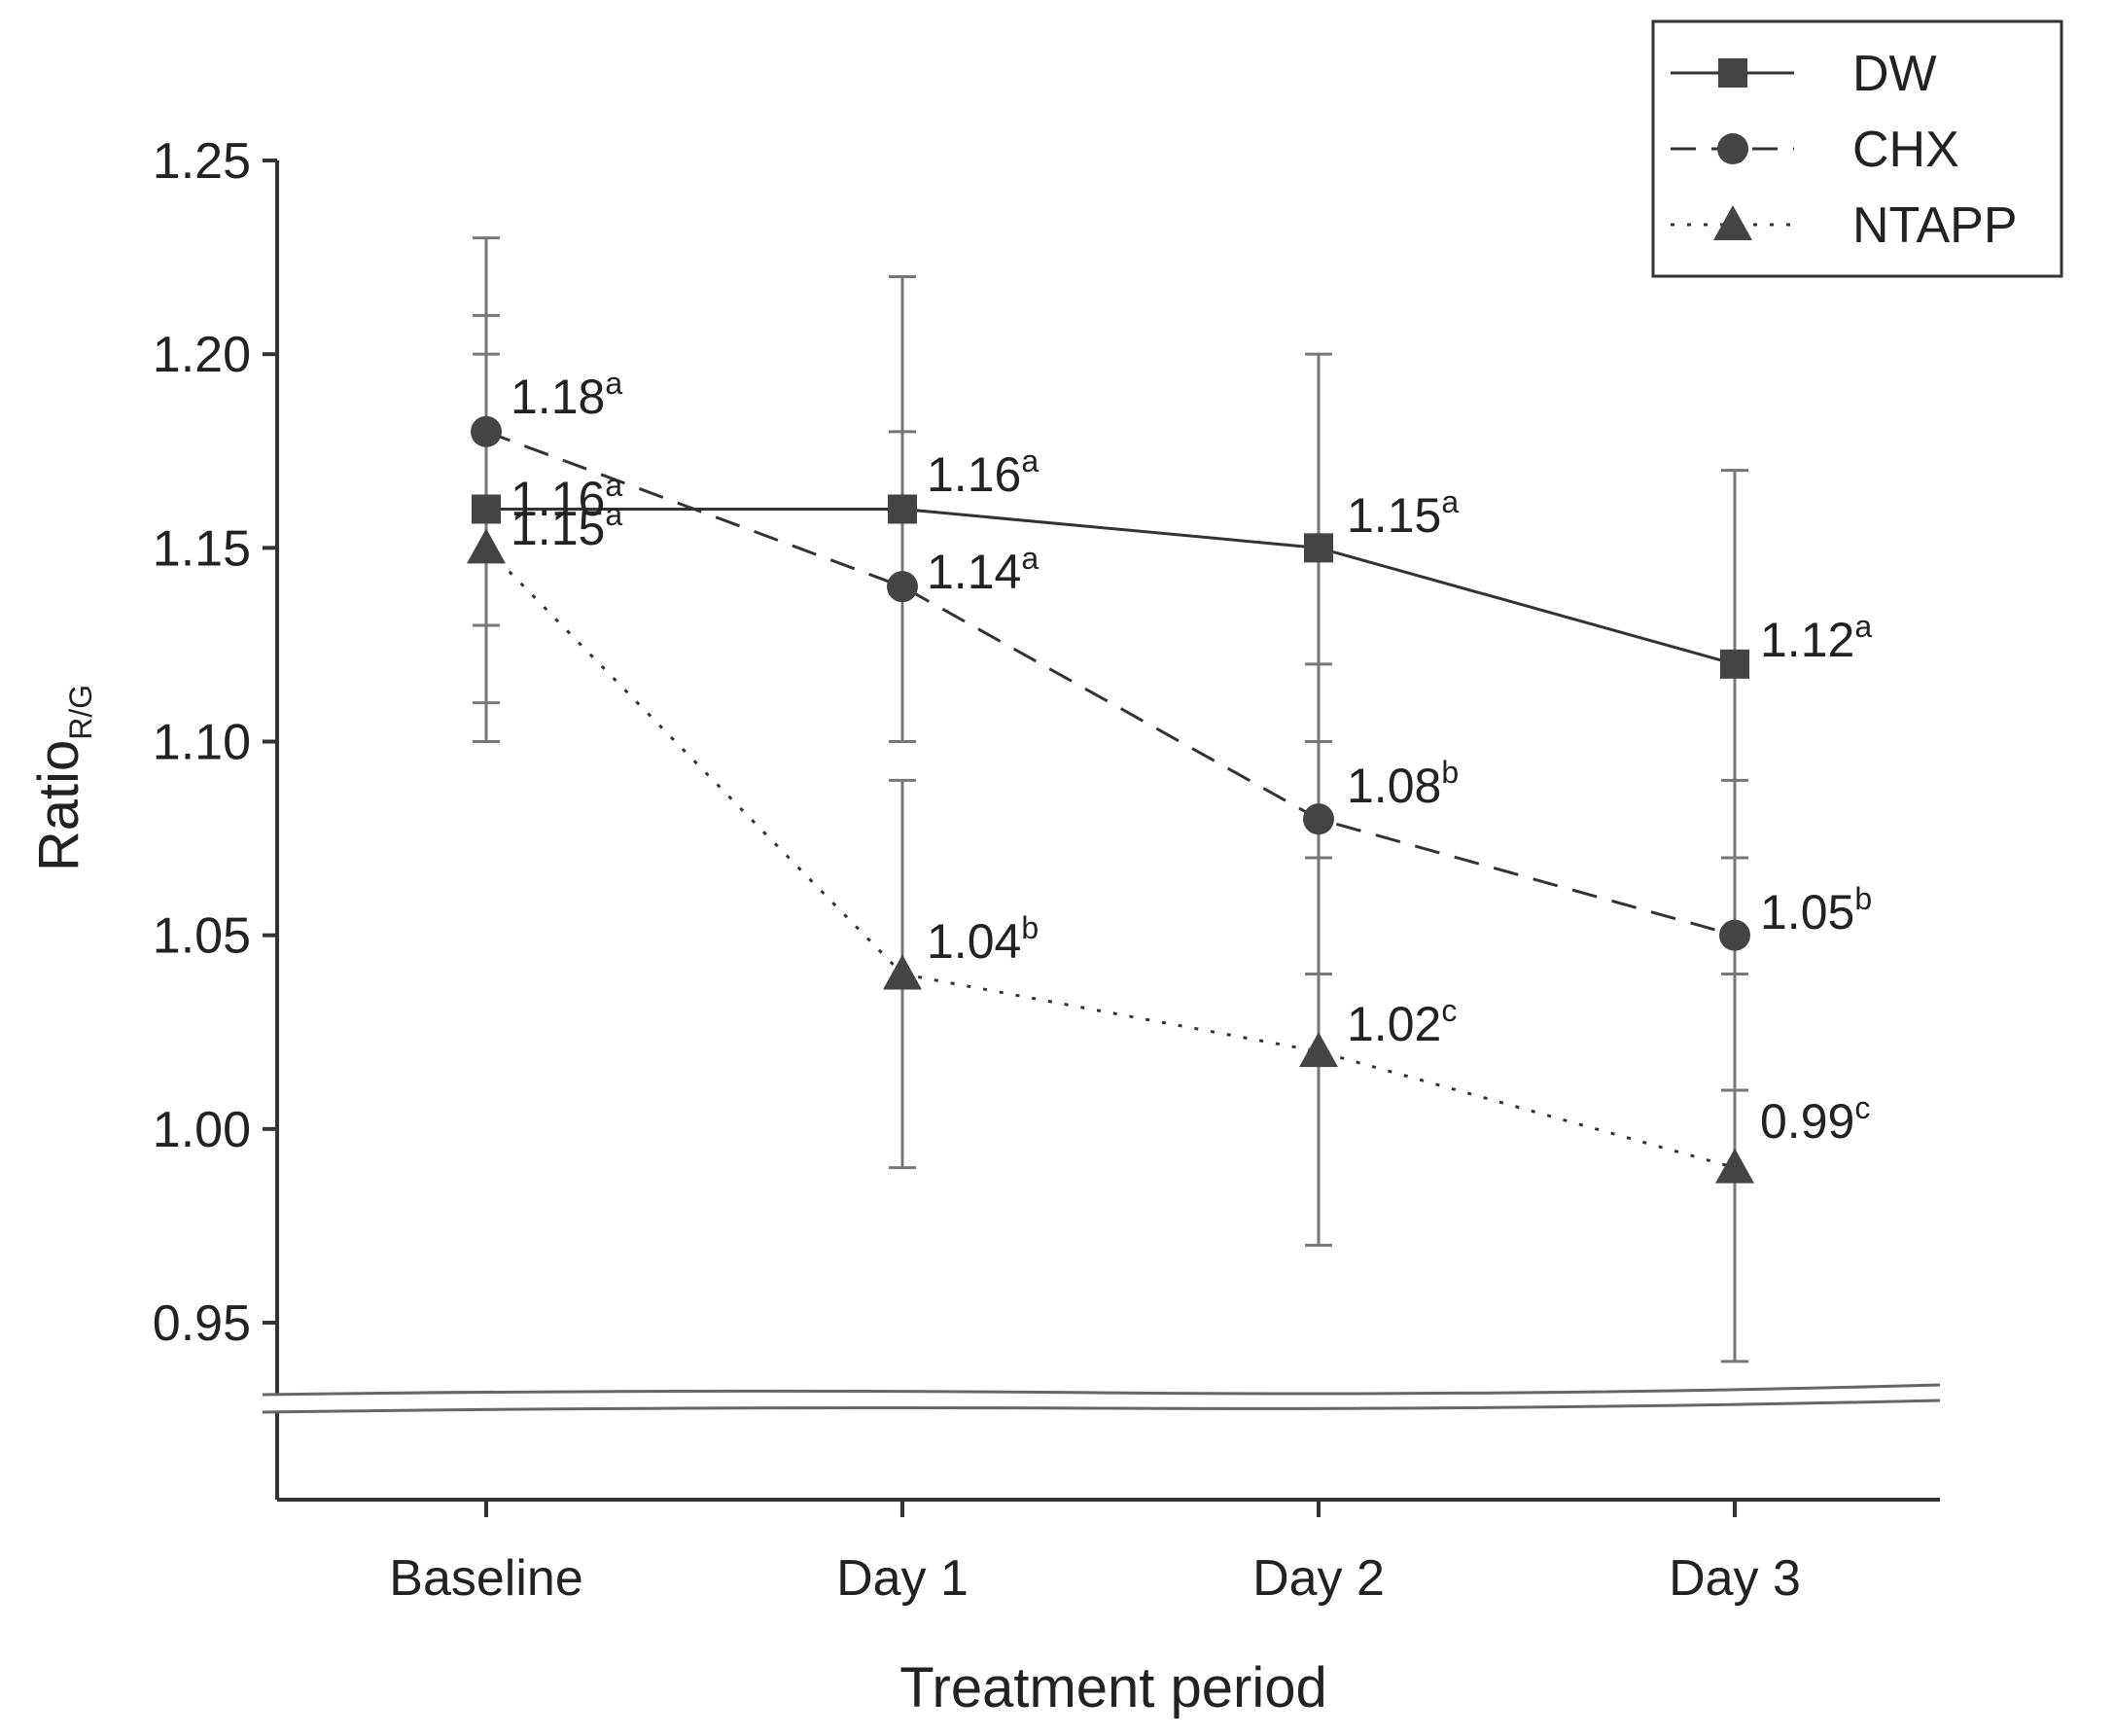  What do you see at coordinates (202, 161) in the screenshot?
I see `y-tick-label: 1.25` at bounding box center [202, 161].